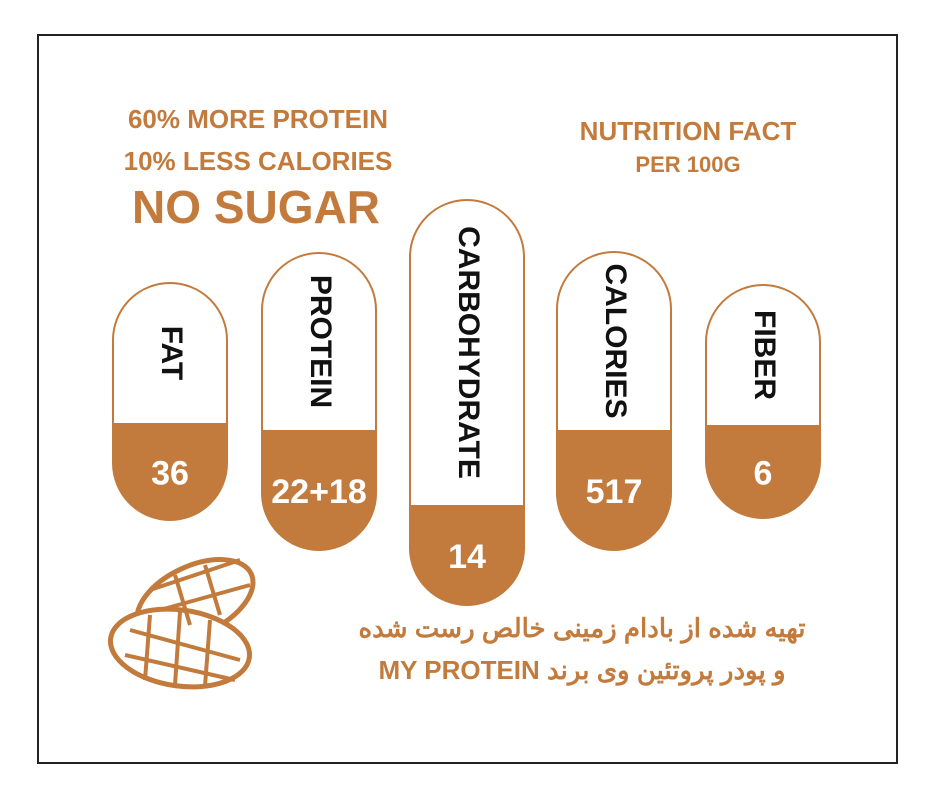 Image resolution: width=935 pixels, height=800 pixels. Describe the element at coordinates (258, 119) in the screenshot. I see `claim: 60% MORE PROTEIN` at that location.